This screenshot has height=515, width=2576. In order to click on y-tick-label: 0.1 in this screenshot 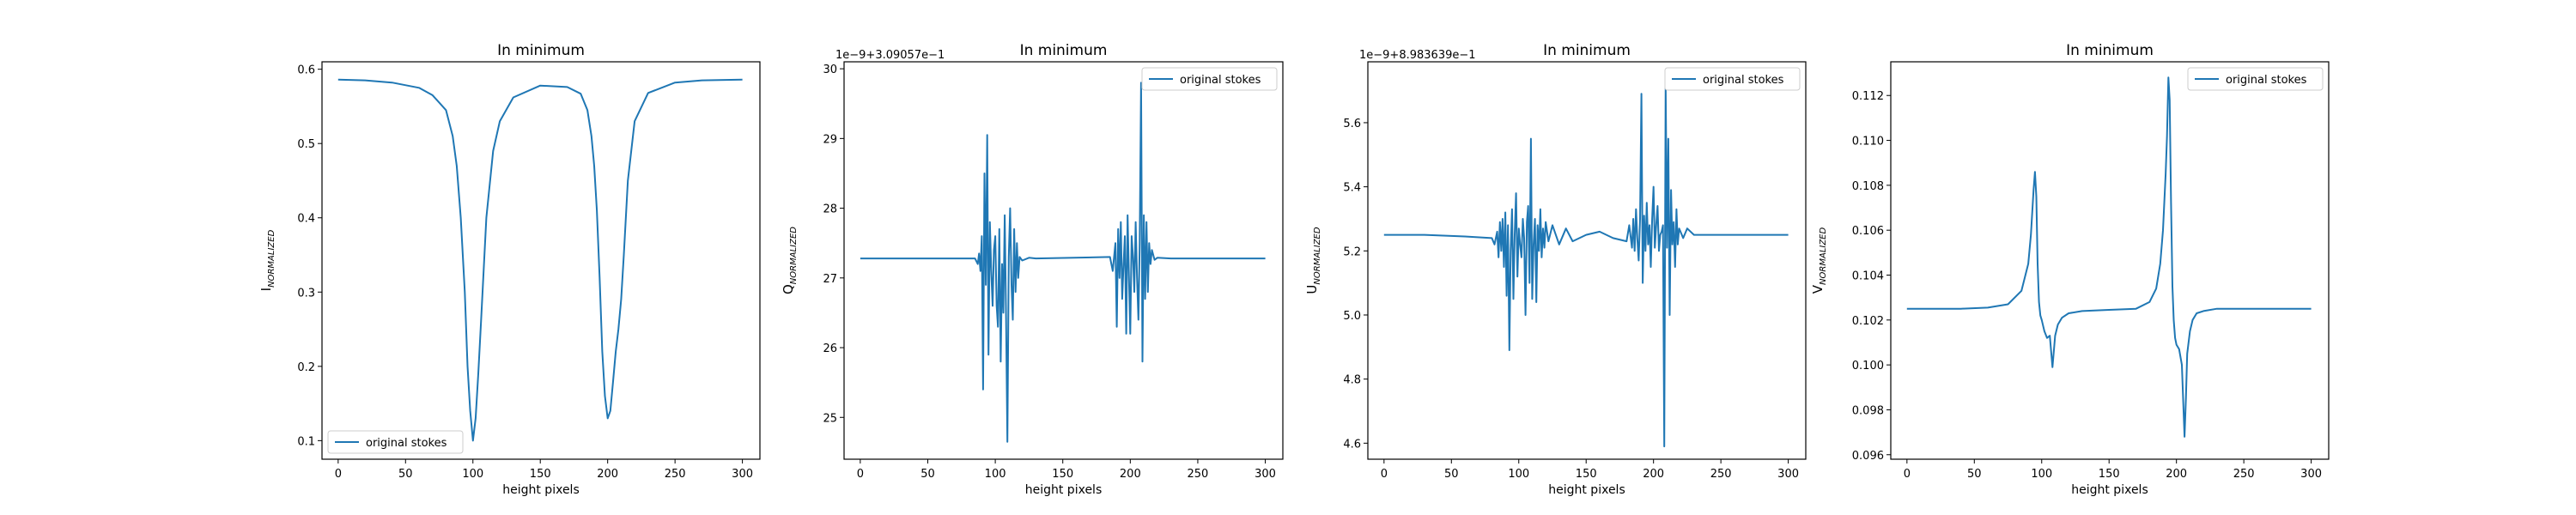, I will do `click(306, 441)`.